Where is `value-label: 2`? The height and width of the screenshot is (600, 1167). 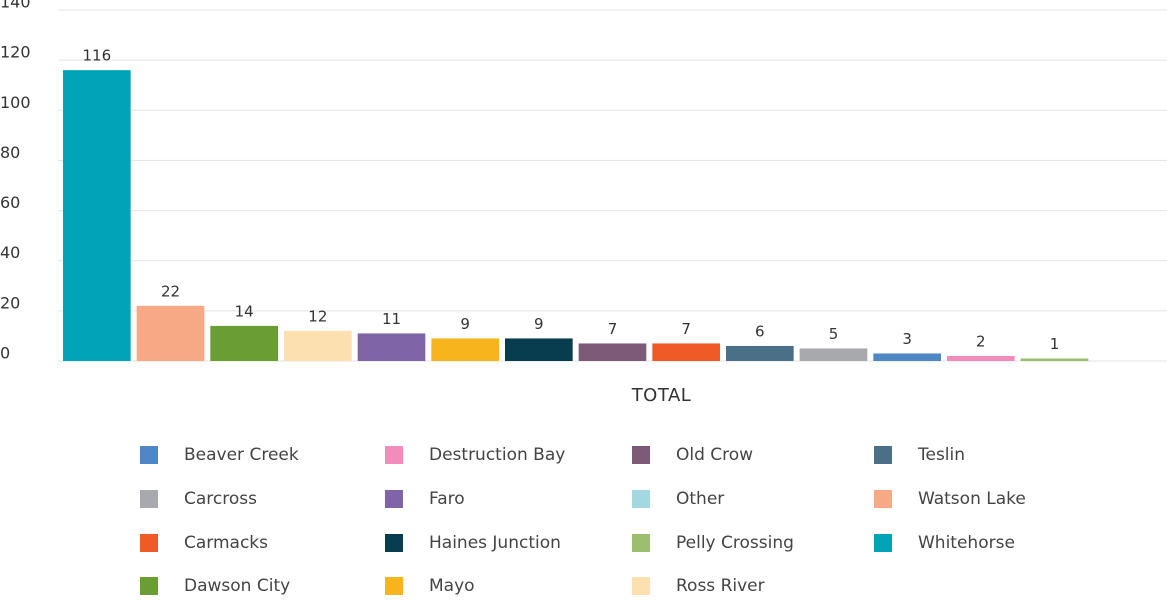 value-label: 2 is located at coordinates (981, 341).